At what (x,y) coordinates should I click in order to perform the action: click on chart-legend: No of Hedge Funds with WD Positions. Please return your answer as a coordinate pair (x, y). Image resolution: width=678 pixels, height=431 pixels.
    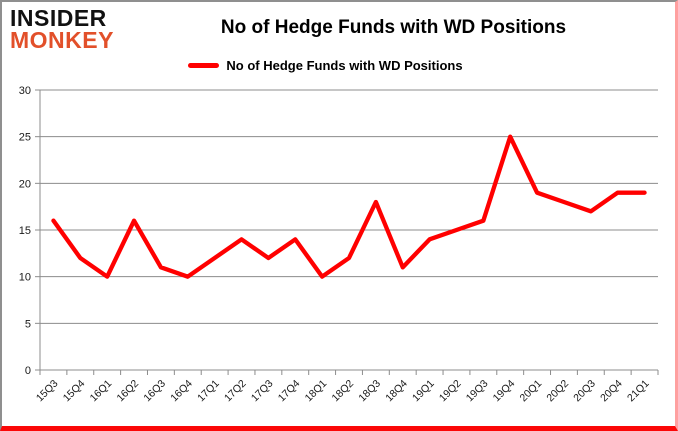
    Looking at the image, I should click on (325, 65).